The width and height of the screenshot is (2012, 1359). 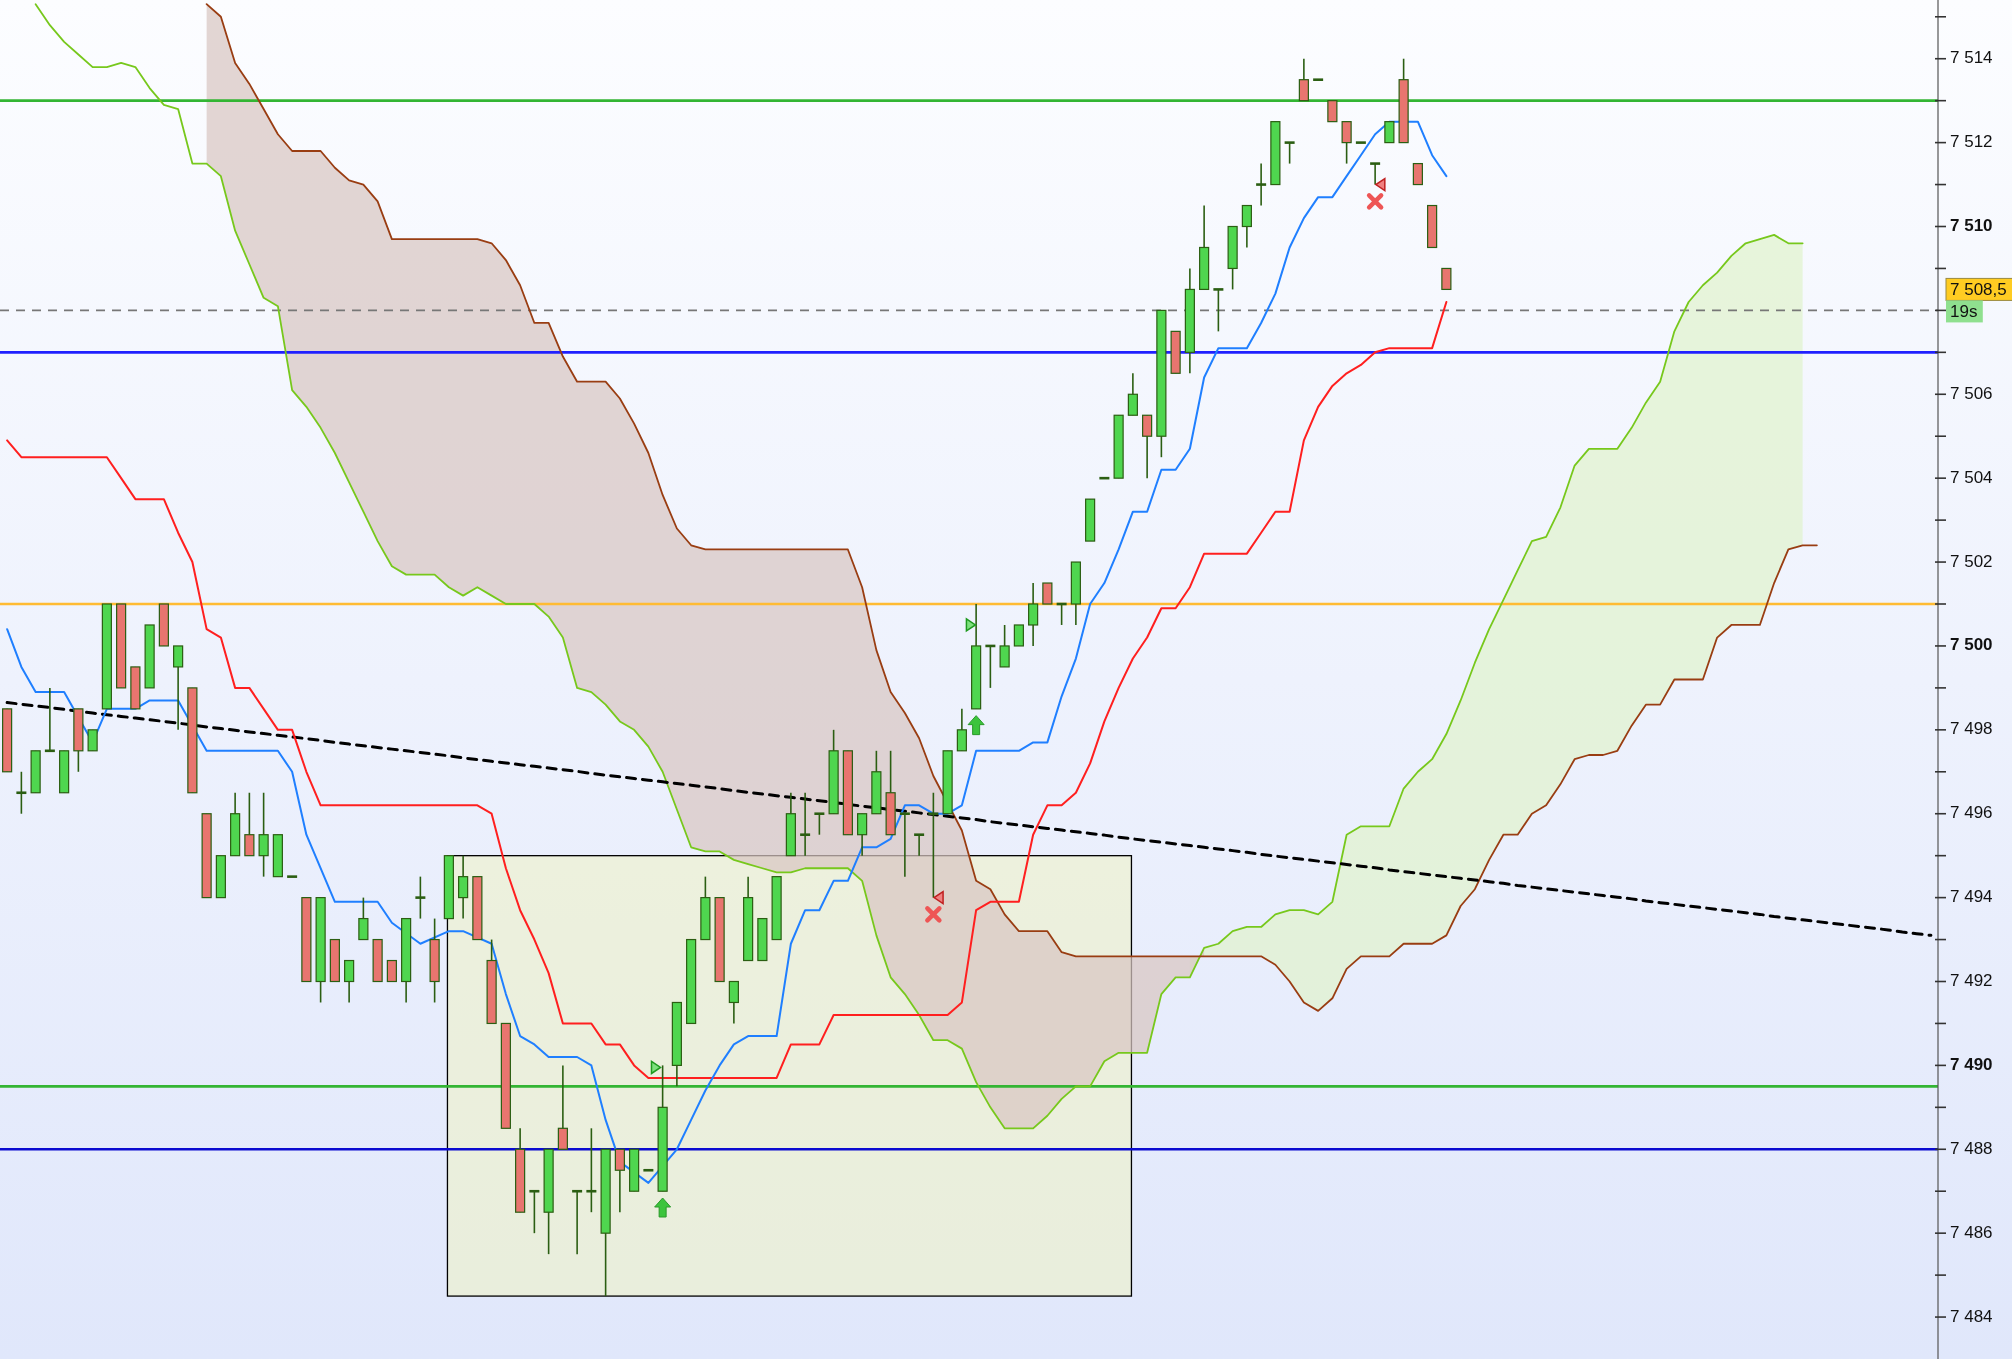 I want to click on y-tick-label: 7 490, so click(x=1971, y=1064).